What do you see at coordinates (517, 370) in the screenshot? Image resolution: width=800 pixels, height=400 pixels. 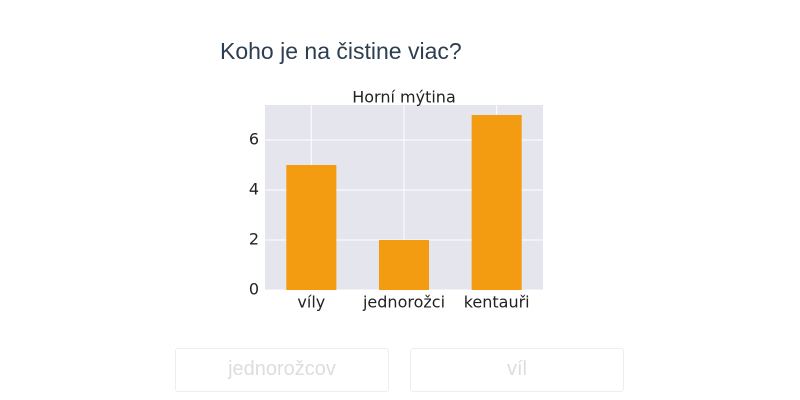 I see `answer-button: víl` at bounding box center [517, 370].